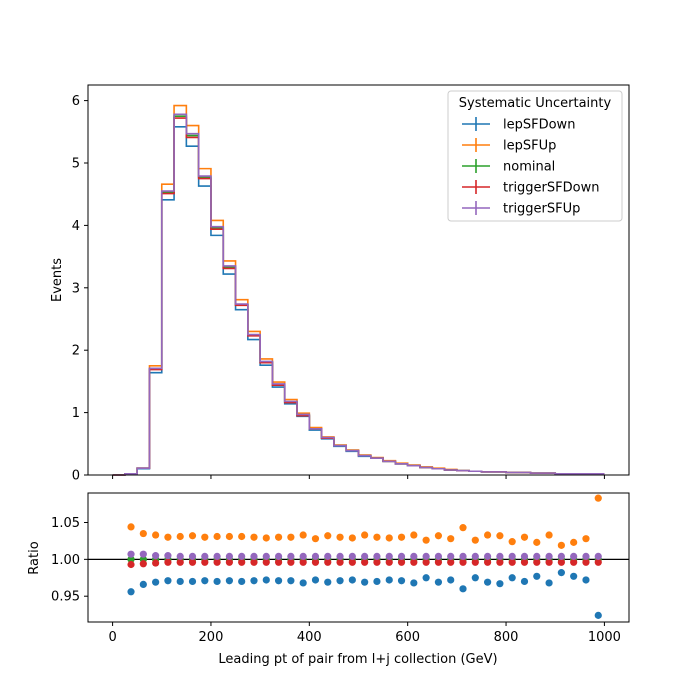 This screenshot has height=700, width=700. I want to click on ratio-x-tick-label: 400, so click(309, 637).